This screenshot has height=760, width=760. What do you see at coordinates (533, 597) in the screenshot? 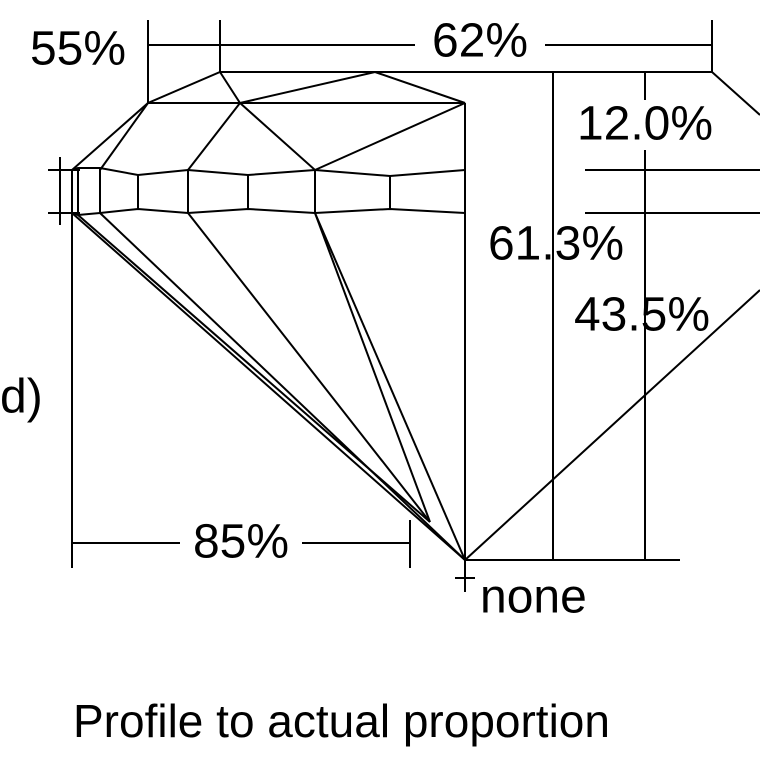
I see `culet-label: none` at bounding box center [533, 597].